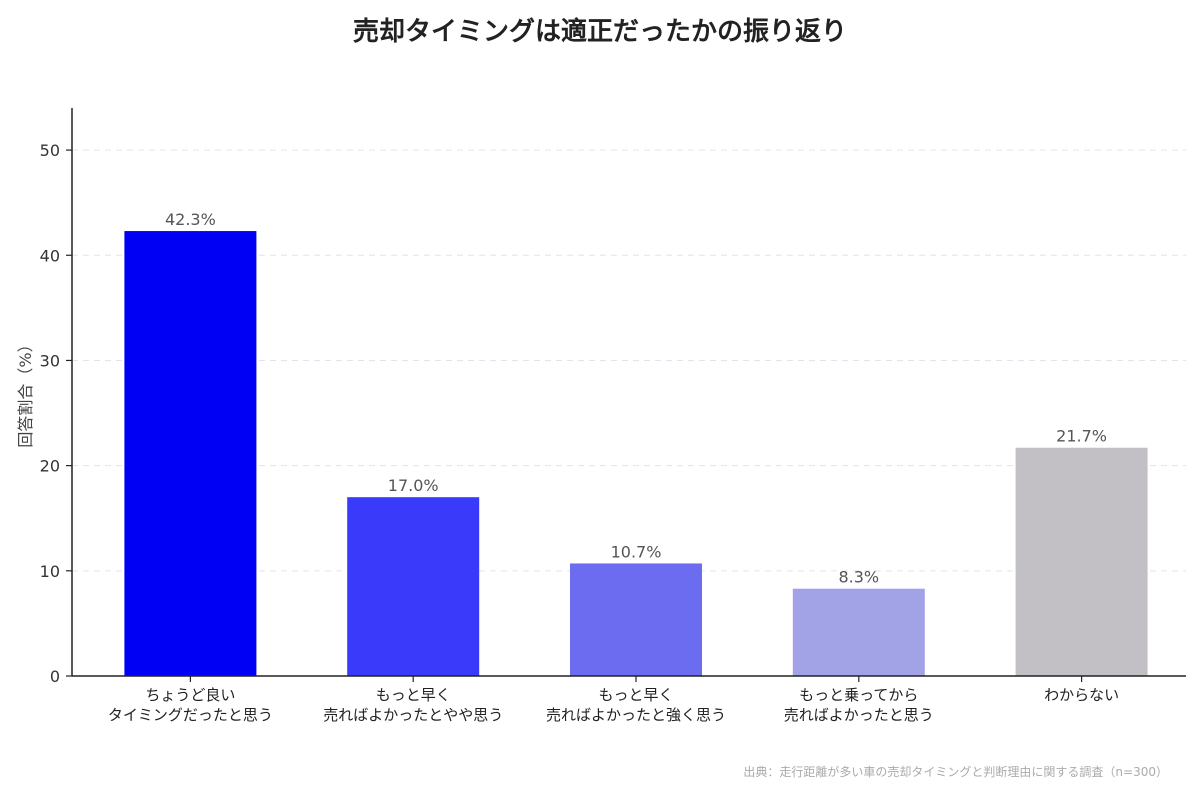 The image size is (1200, 800). I want to click on x-category-label: 売ればよかったとやや思う, so click(413, 715).